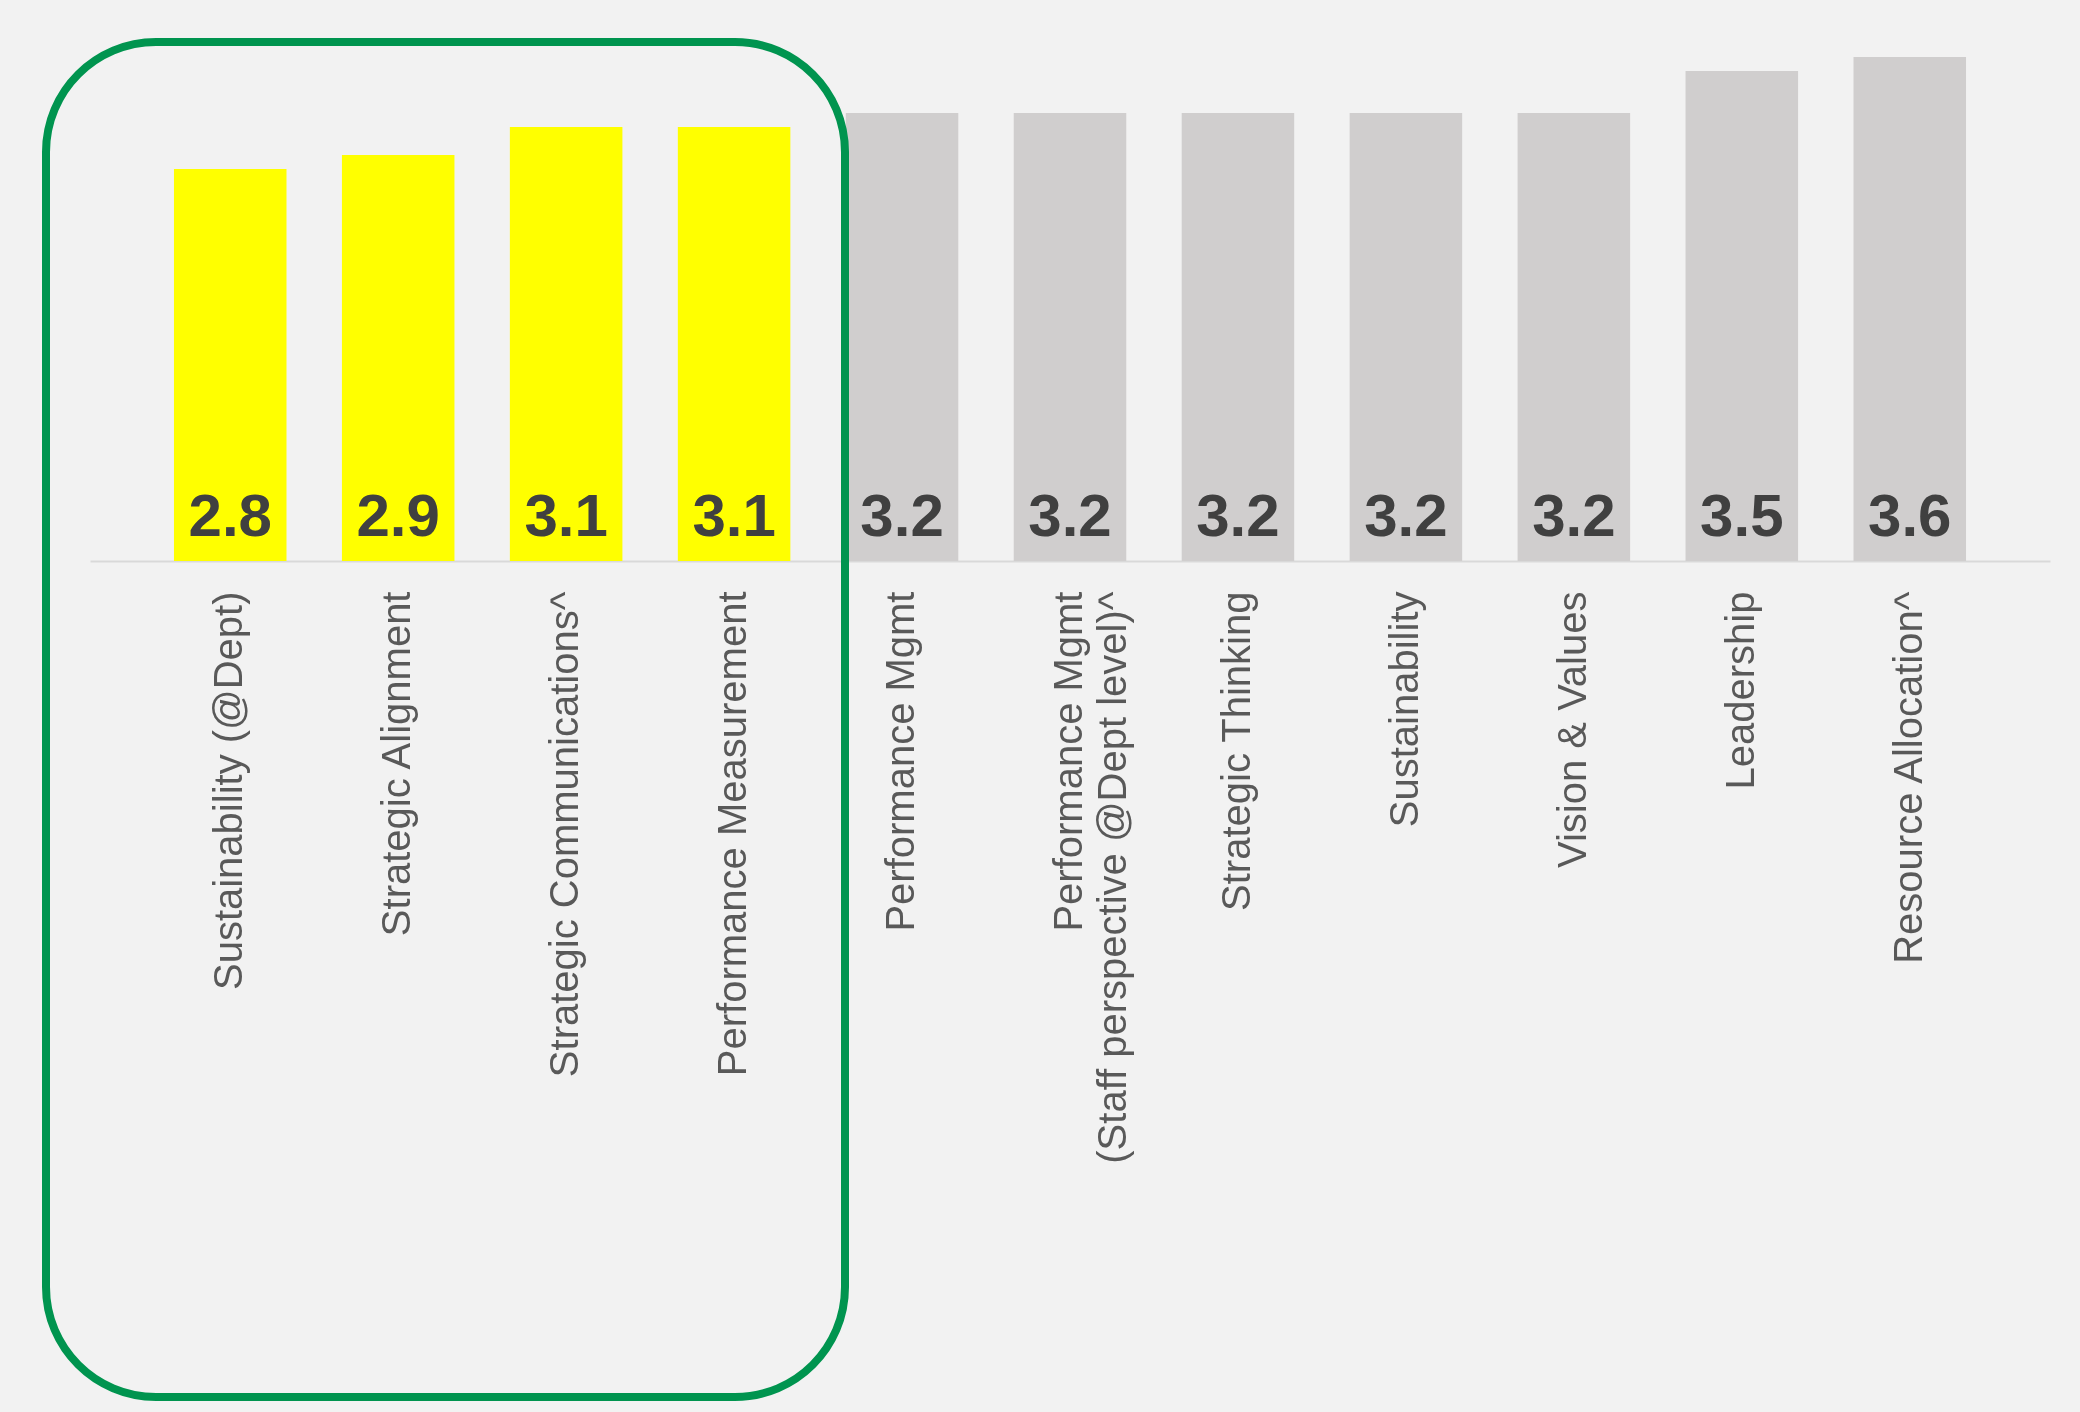  What do you see at coordinates (900, 761) in the screenshot?
I see `x-tick-label: Performance Mgmt` at bounding box center [900, 761].